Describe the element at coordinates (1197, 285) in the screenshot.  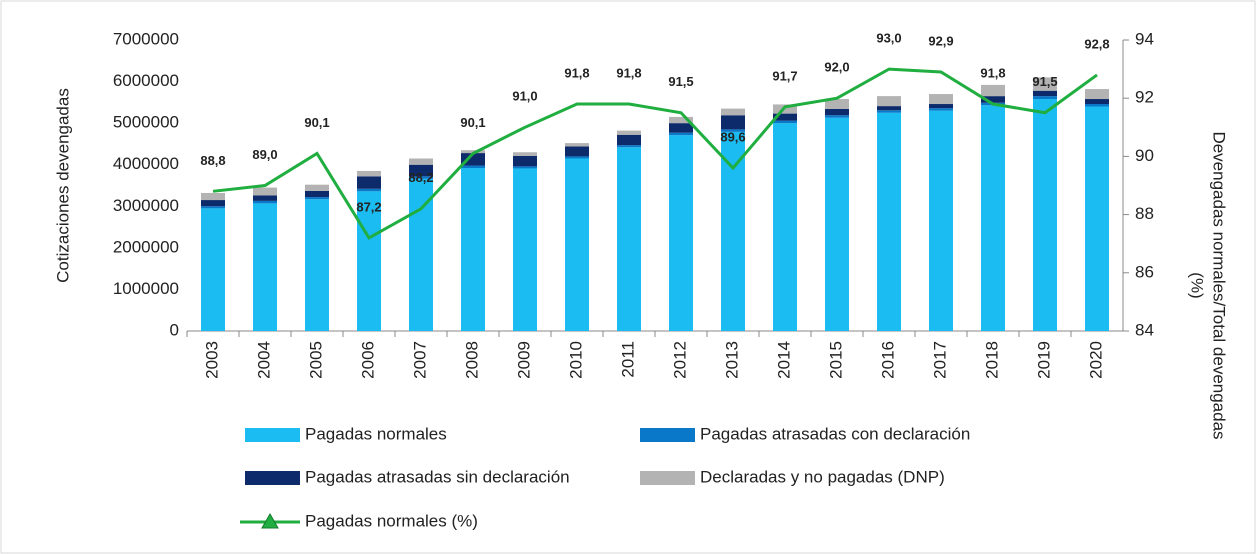
I see `y2-axis-label: (%)` at that location.